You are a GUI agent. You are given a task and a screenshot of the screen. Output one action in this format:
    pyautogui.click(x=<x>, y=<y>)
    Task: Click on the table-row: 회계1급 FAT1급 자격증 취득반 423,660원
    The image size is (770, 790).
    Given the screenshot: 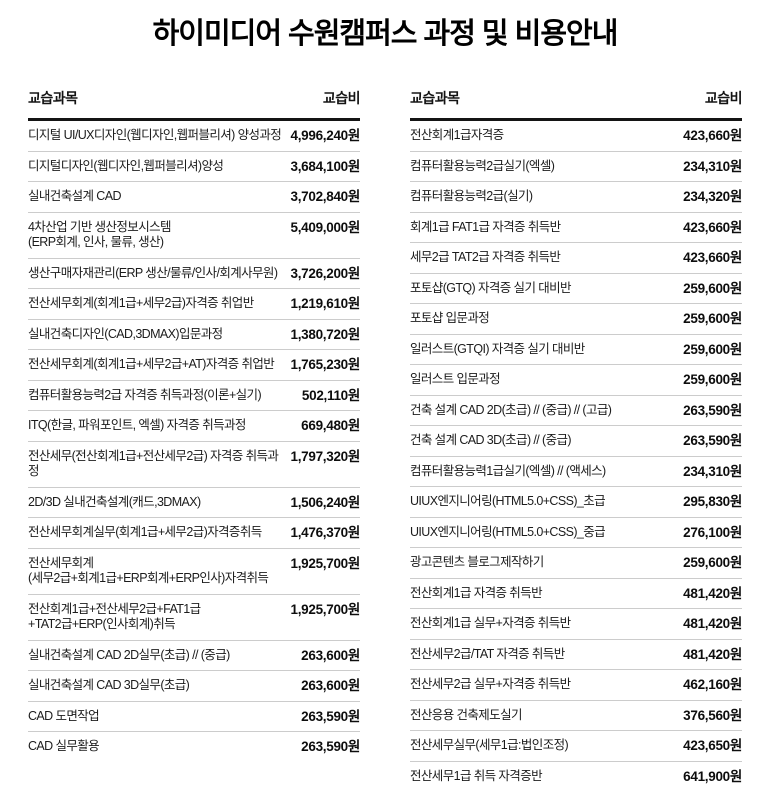 What is the action you would take?
    pyautogui.click(x=576, y=227)
    